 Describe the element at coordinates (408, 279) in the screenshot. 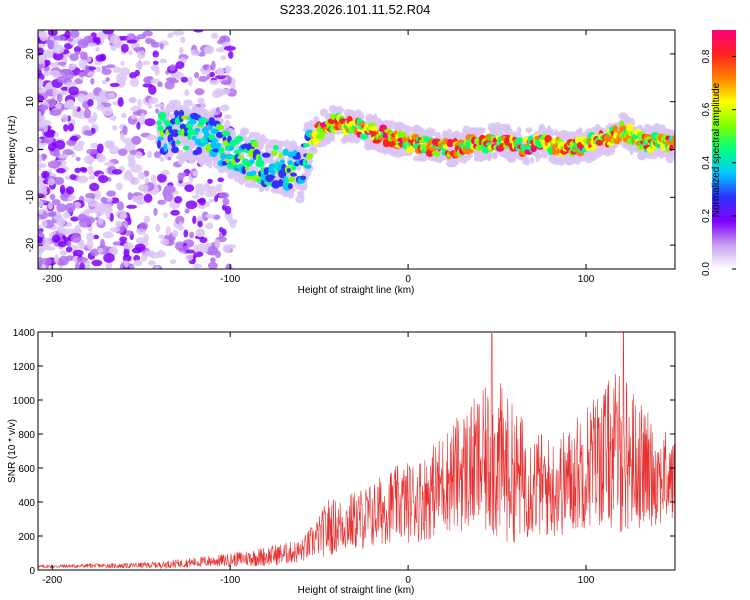

I see `spectrogram-xtick-label: 0` at that location.